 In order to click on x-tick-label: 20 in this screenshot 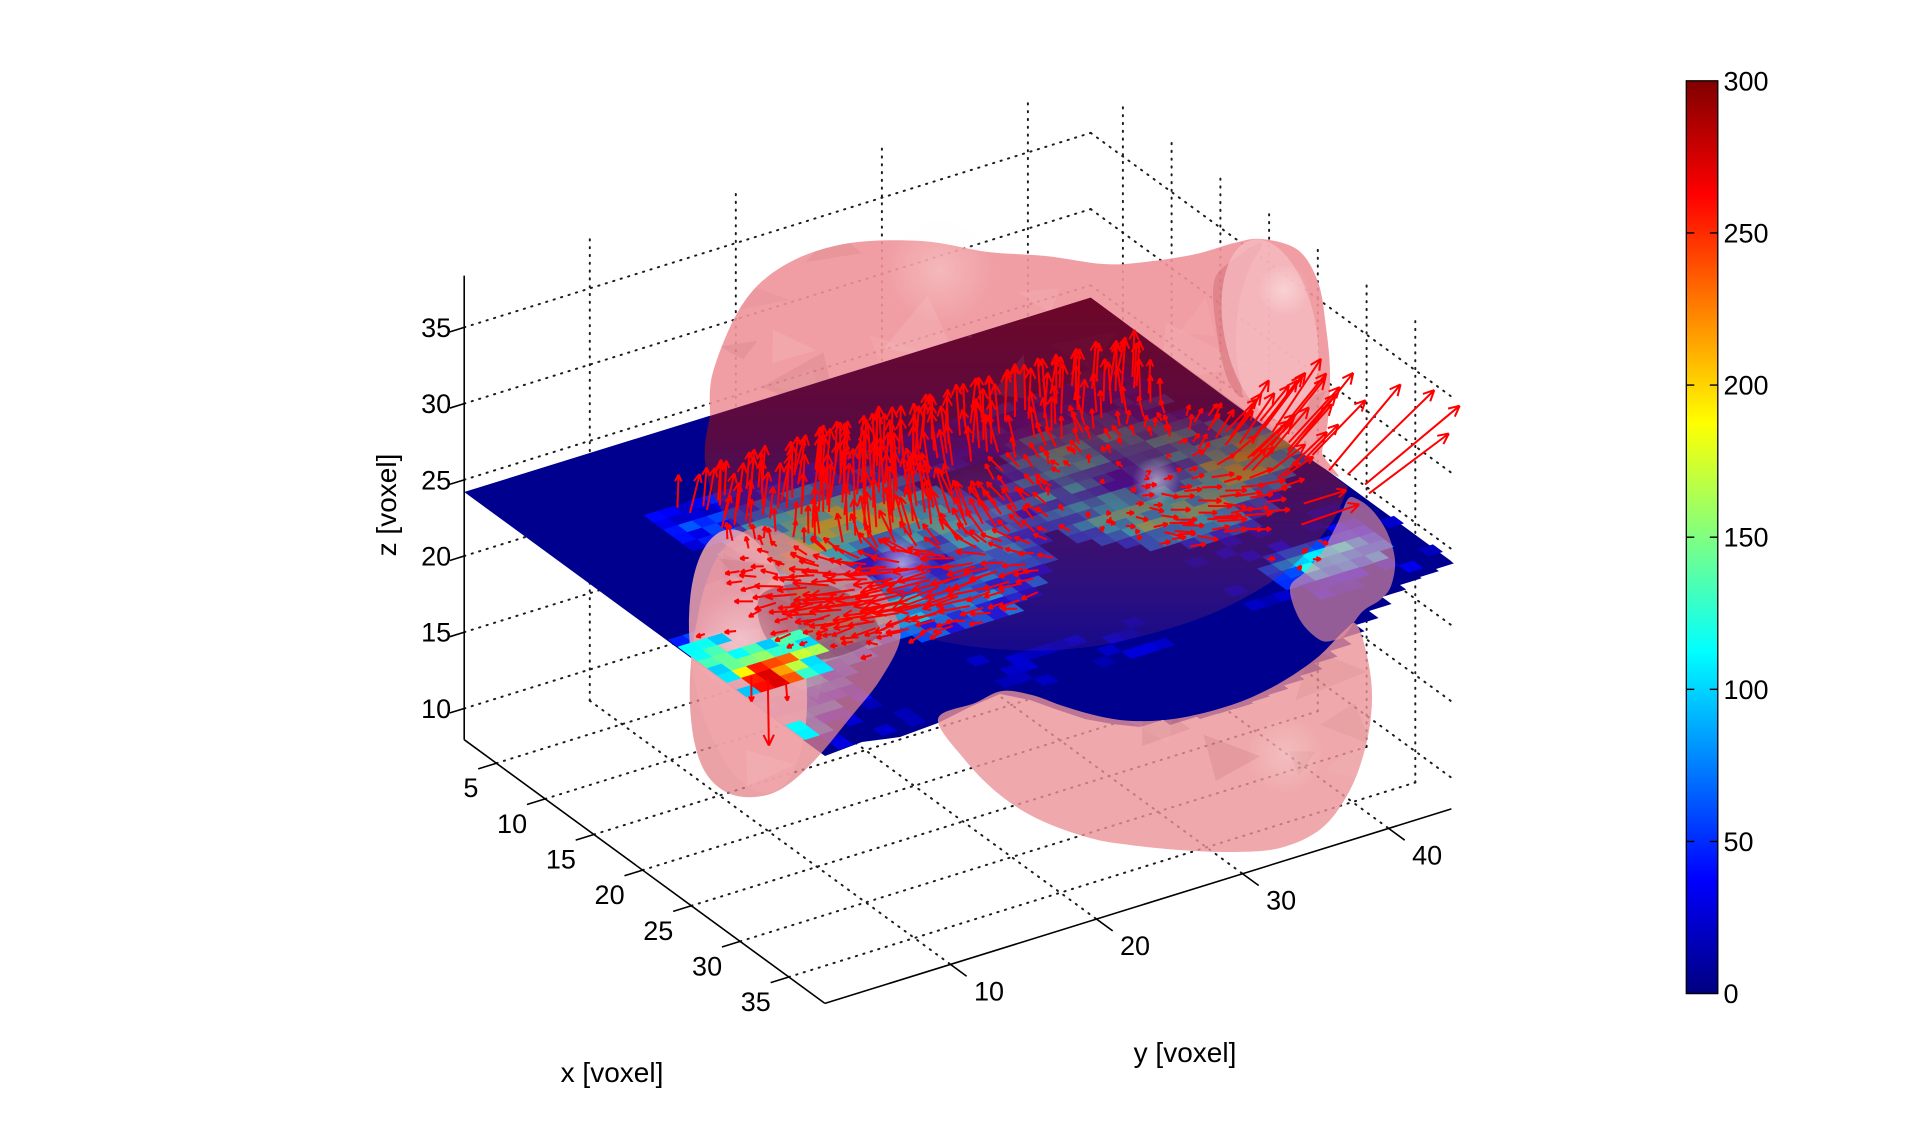, I will do `click(610, 895)`.